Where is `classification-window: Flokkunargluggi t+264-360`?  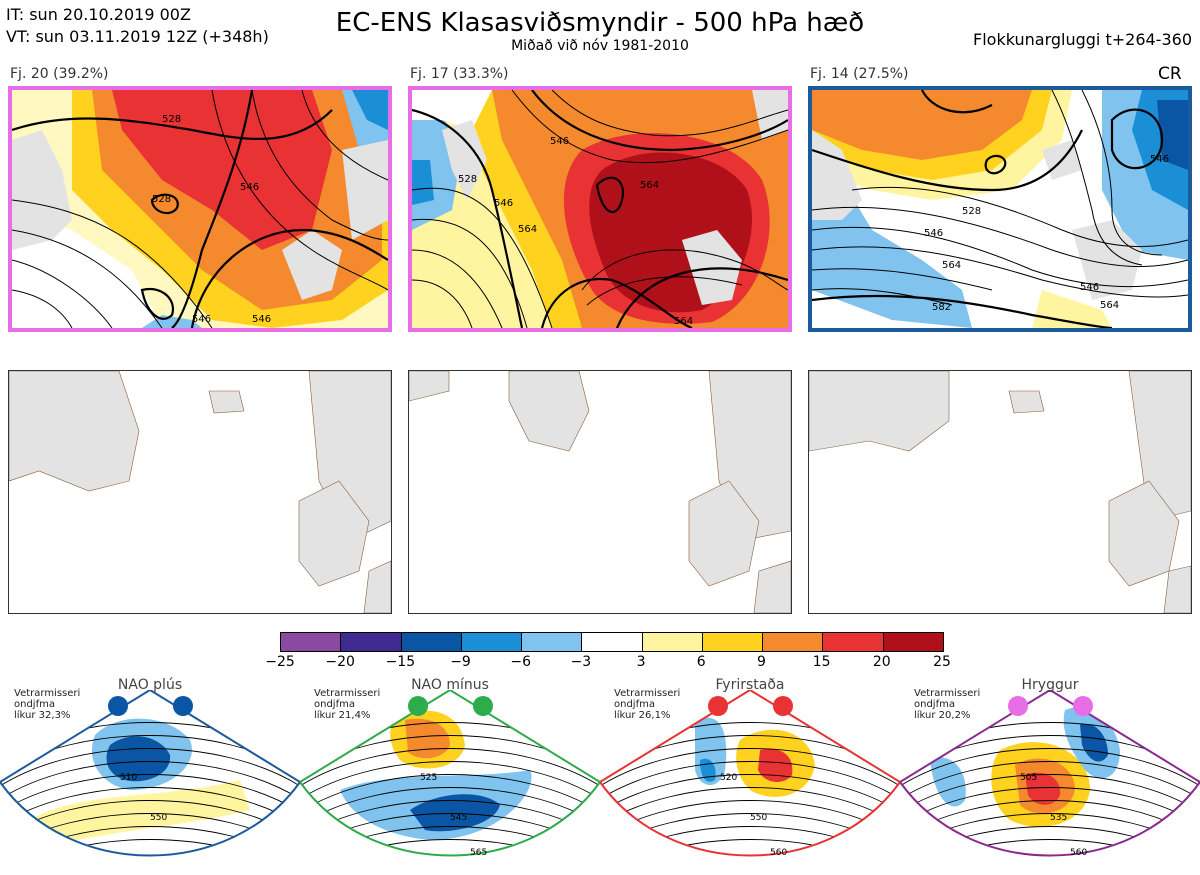 classification-window: Flokkunargluggi t+264-360 is located at coordinates (1082, 39).